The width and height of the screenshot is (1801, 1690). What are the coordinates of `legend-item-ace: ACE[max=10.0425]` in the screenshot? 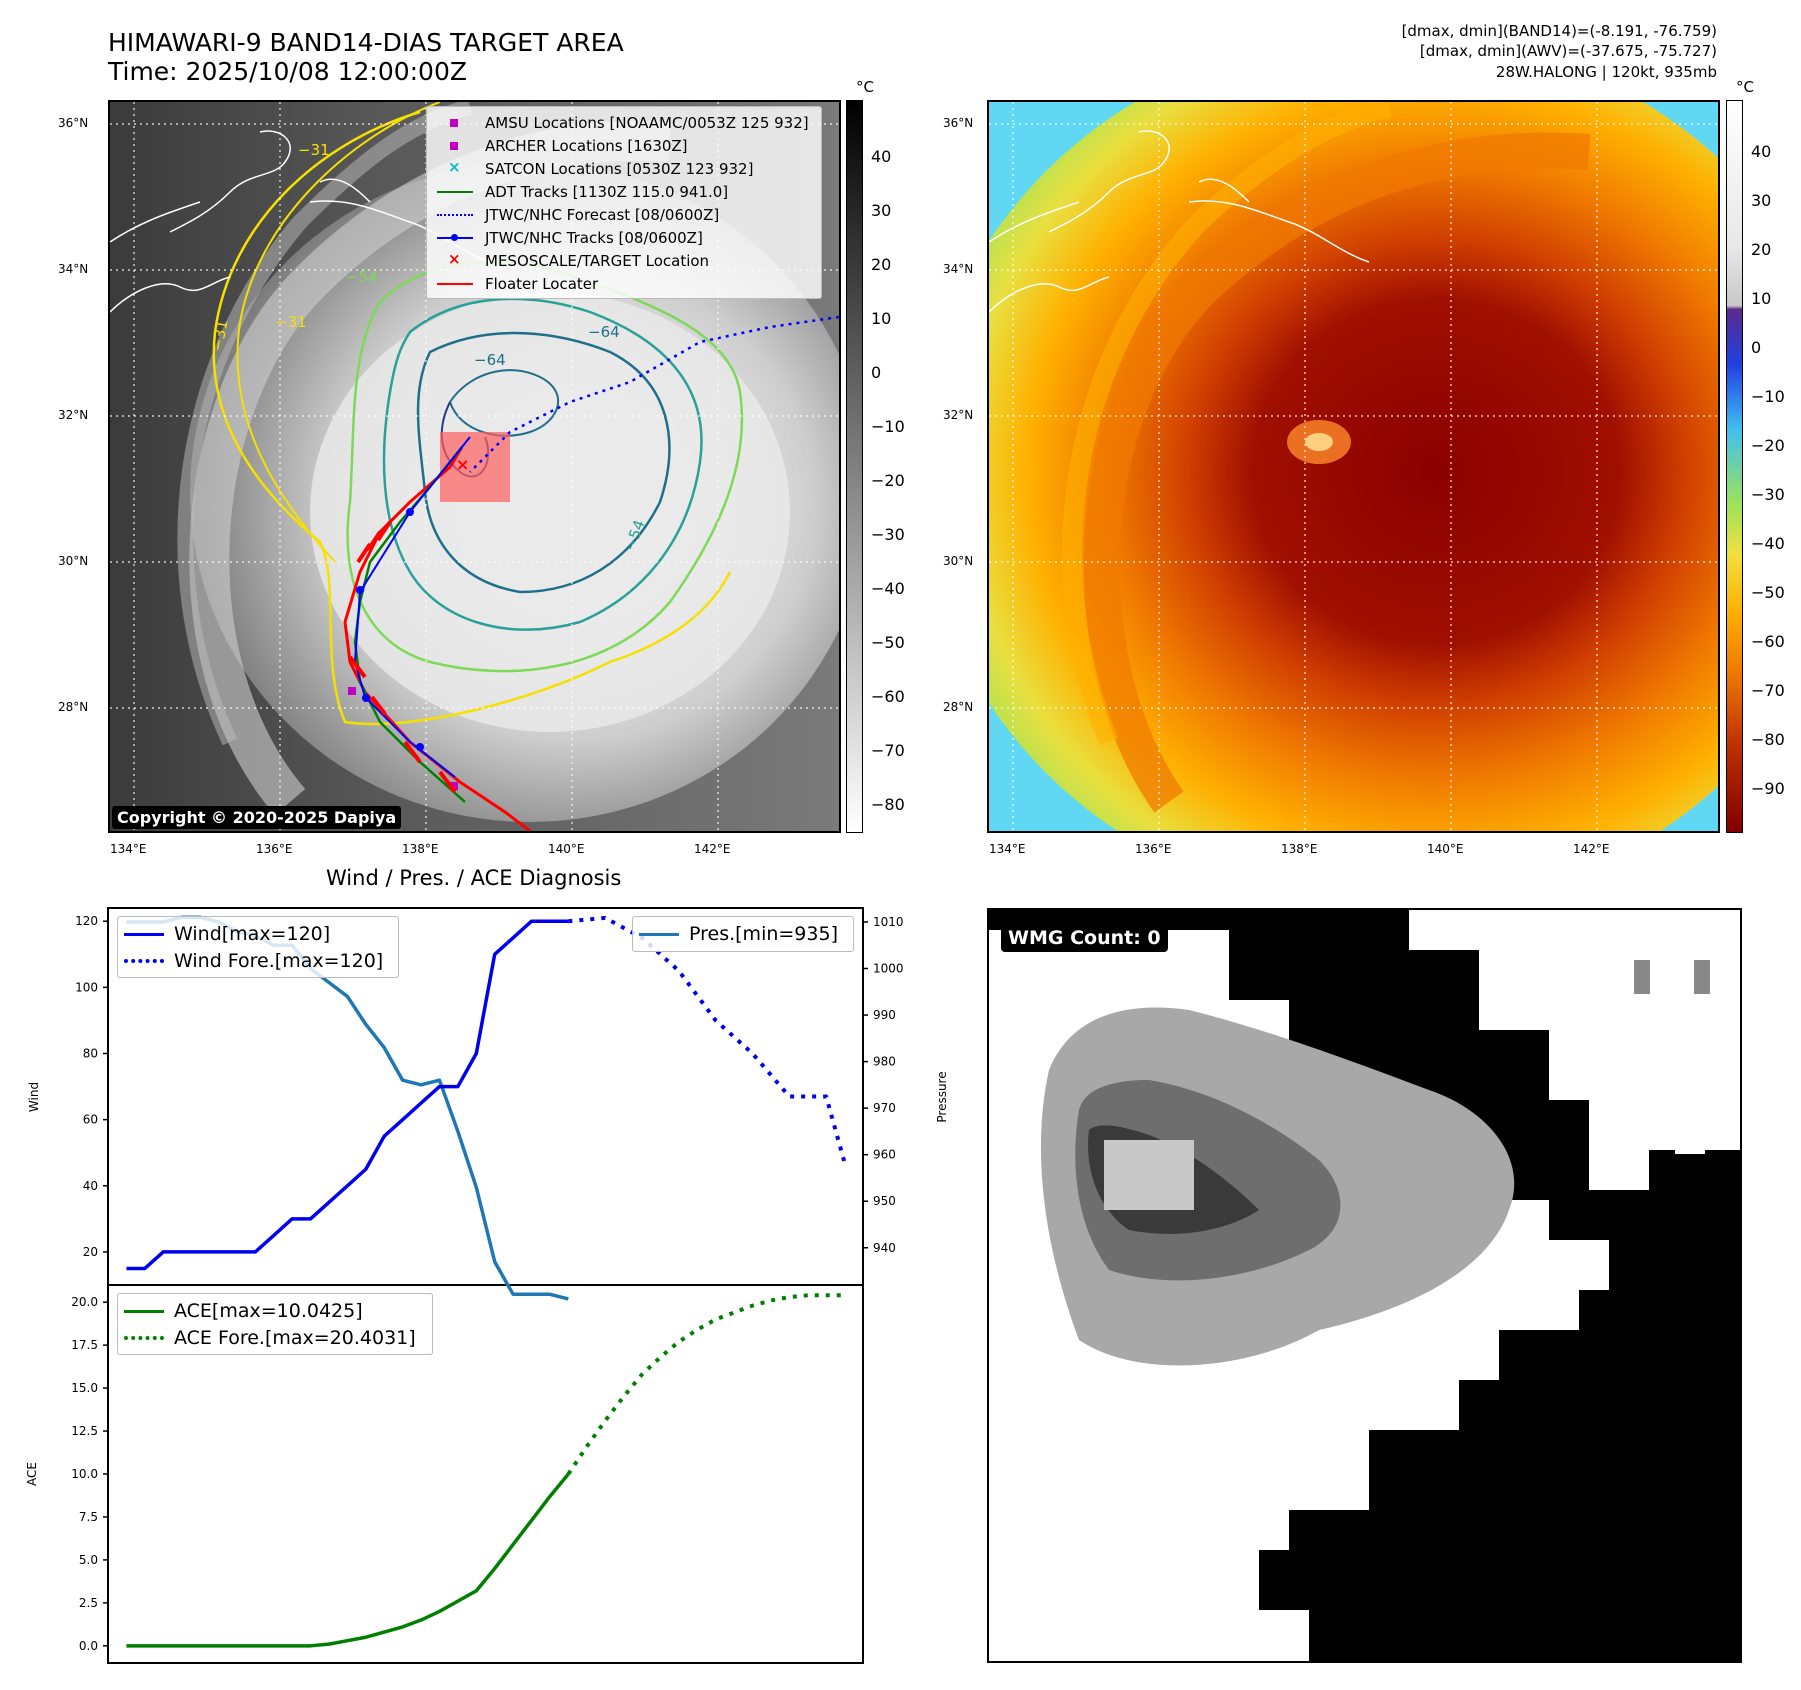 It's located at (275, 1310).